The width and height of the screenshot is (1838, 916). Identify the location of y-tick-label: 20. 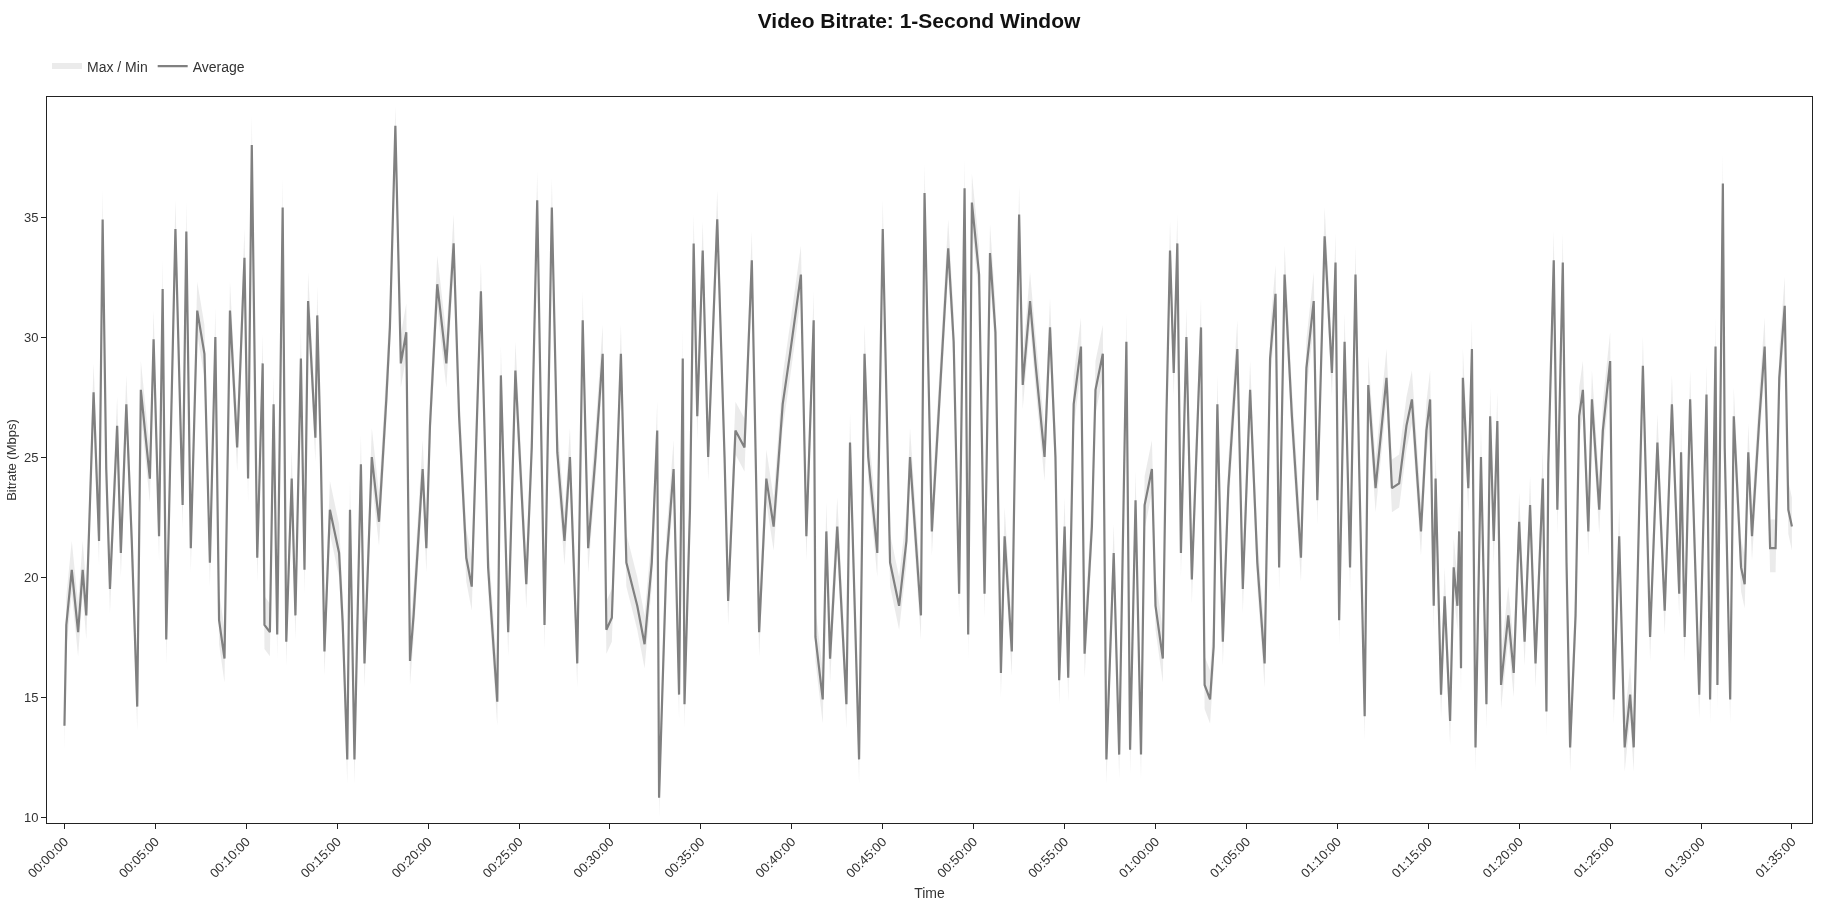
(31, 577).